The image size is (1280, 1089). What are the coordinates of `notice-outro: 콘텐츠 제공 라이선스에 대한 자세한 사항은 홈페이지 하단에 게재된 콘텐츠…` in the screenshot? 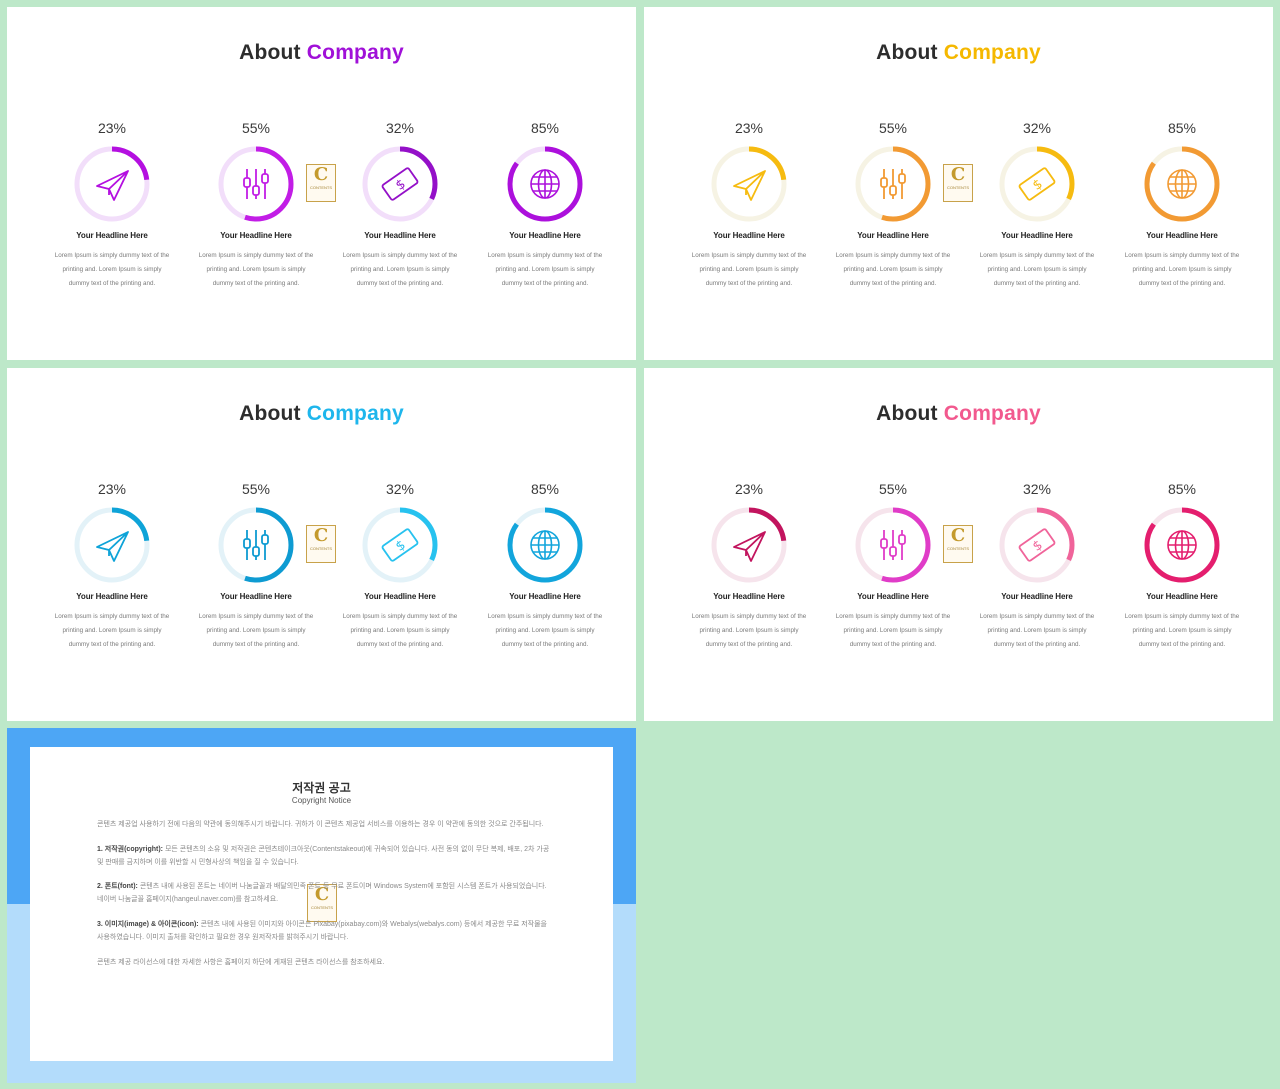 It's located at (241, 962).